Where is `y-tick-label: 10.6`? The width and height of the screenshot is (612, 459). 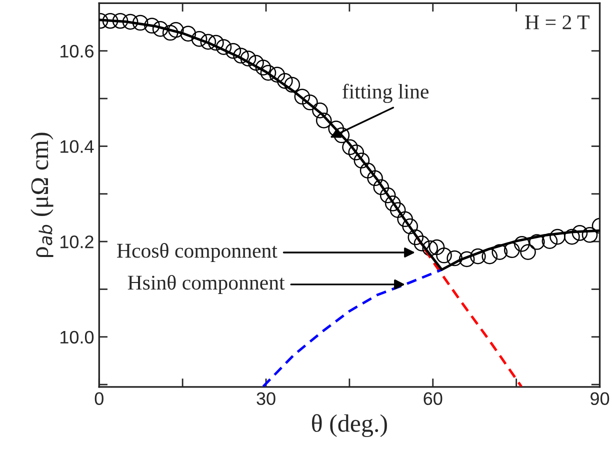 y-tick-label: 10.6 is located at coordinates (77, 51).